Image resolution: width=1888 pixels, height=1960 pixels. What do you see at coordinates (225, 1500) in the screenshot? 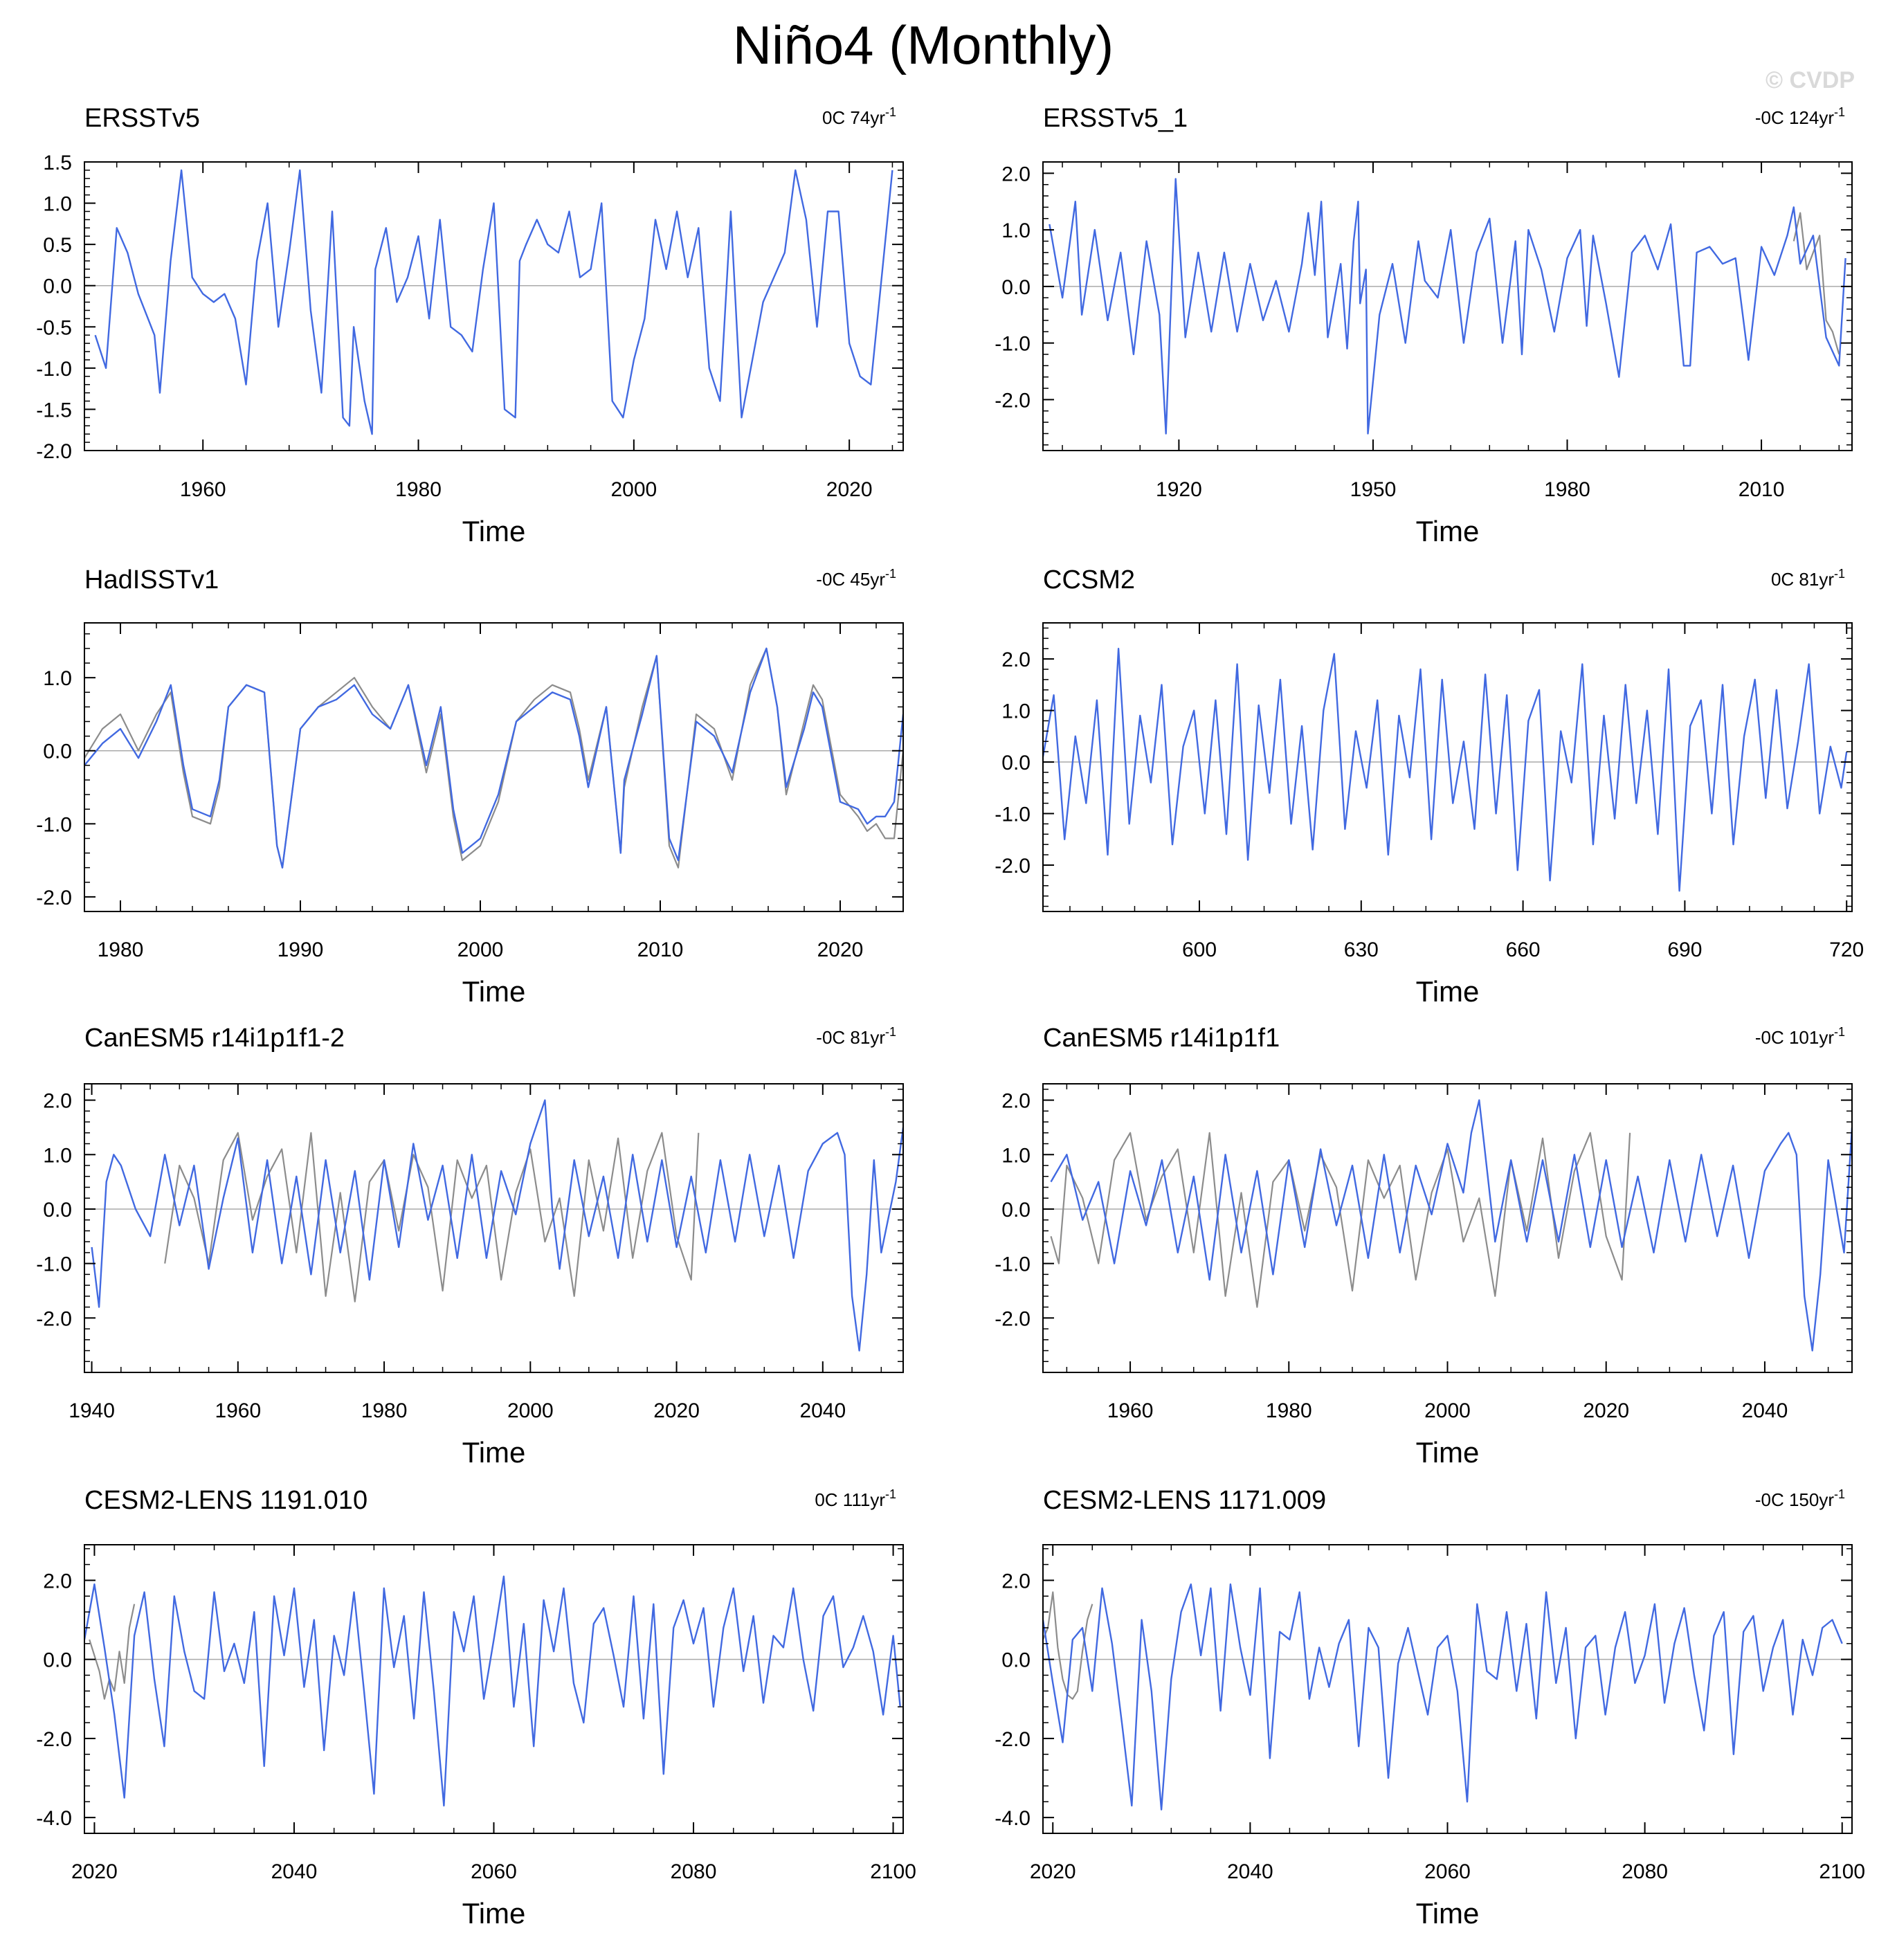
I see `panel-title: CESM2-LENS 1191.010` at bounding box center [225, 1500].